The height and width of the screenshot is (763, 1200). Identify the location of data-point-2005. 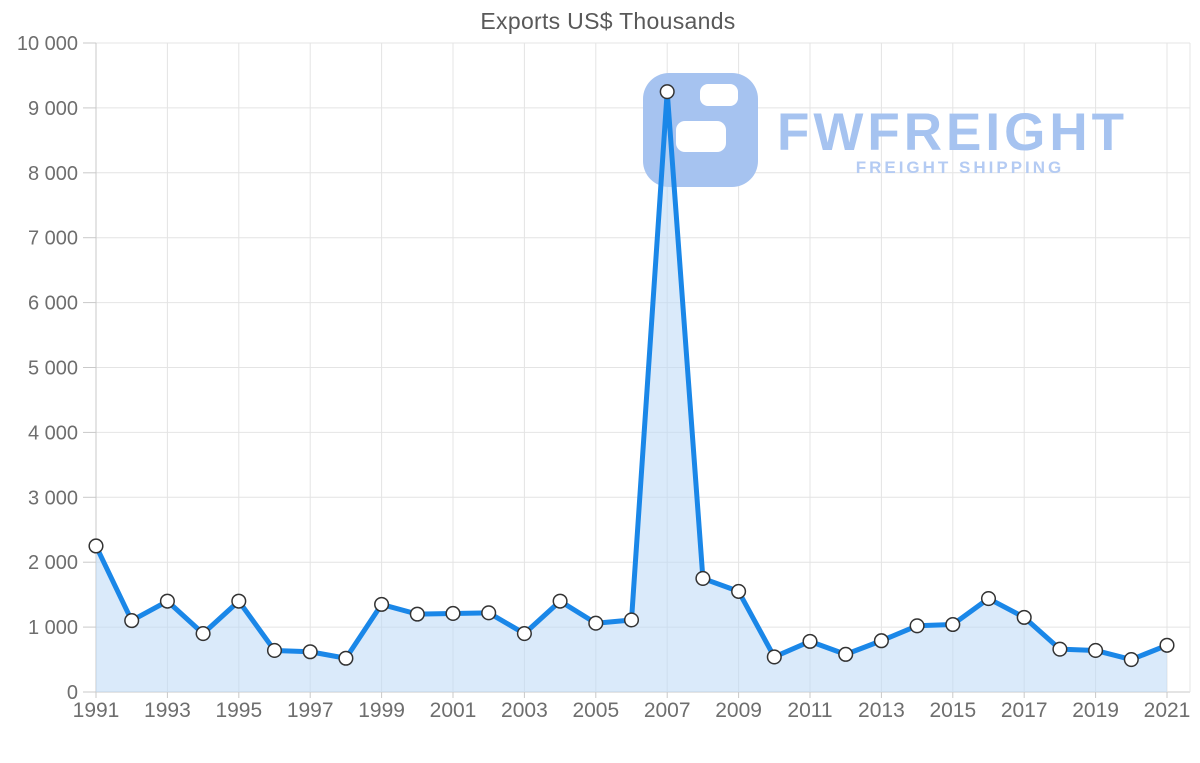
(596, 623).